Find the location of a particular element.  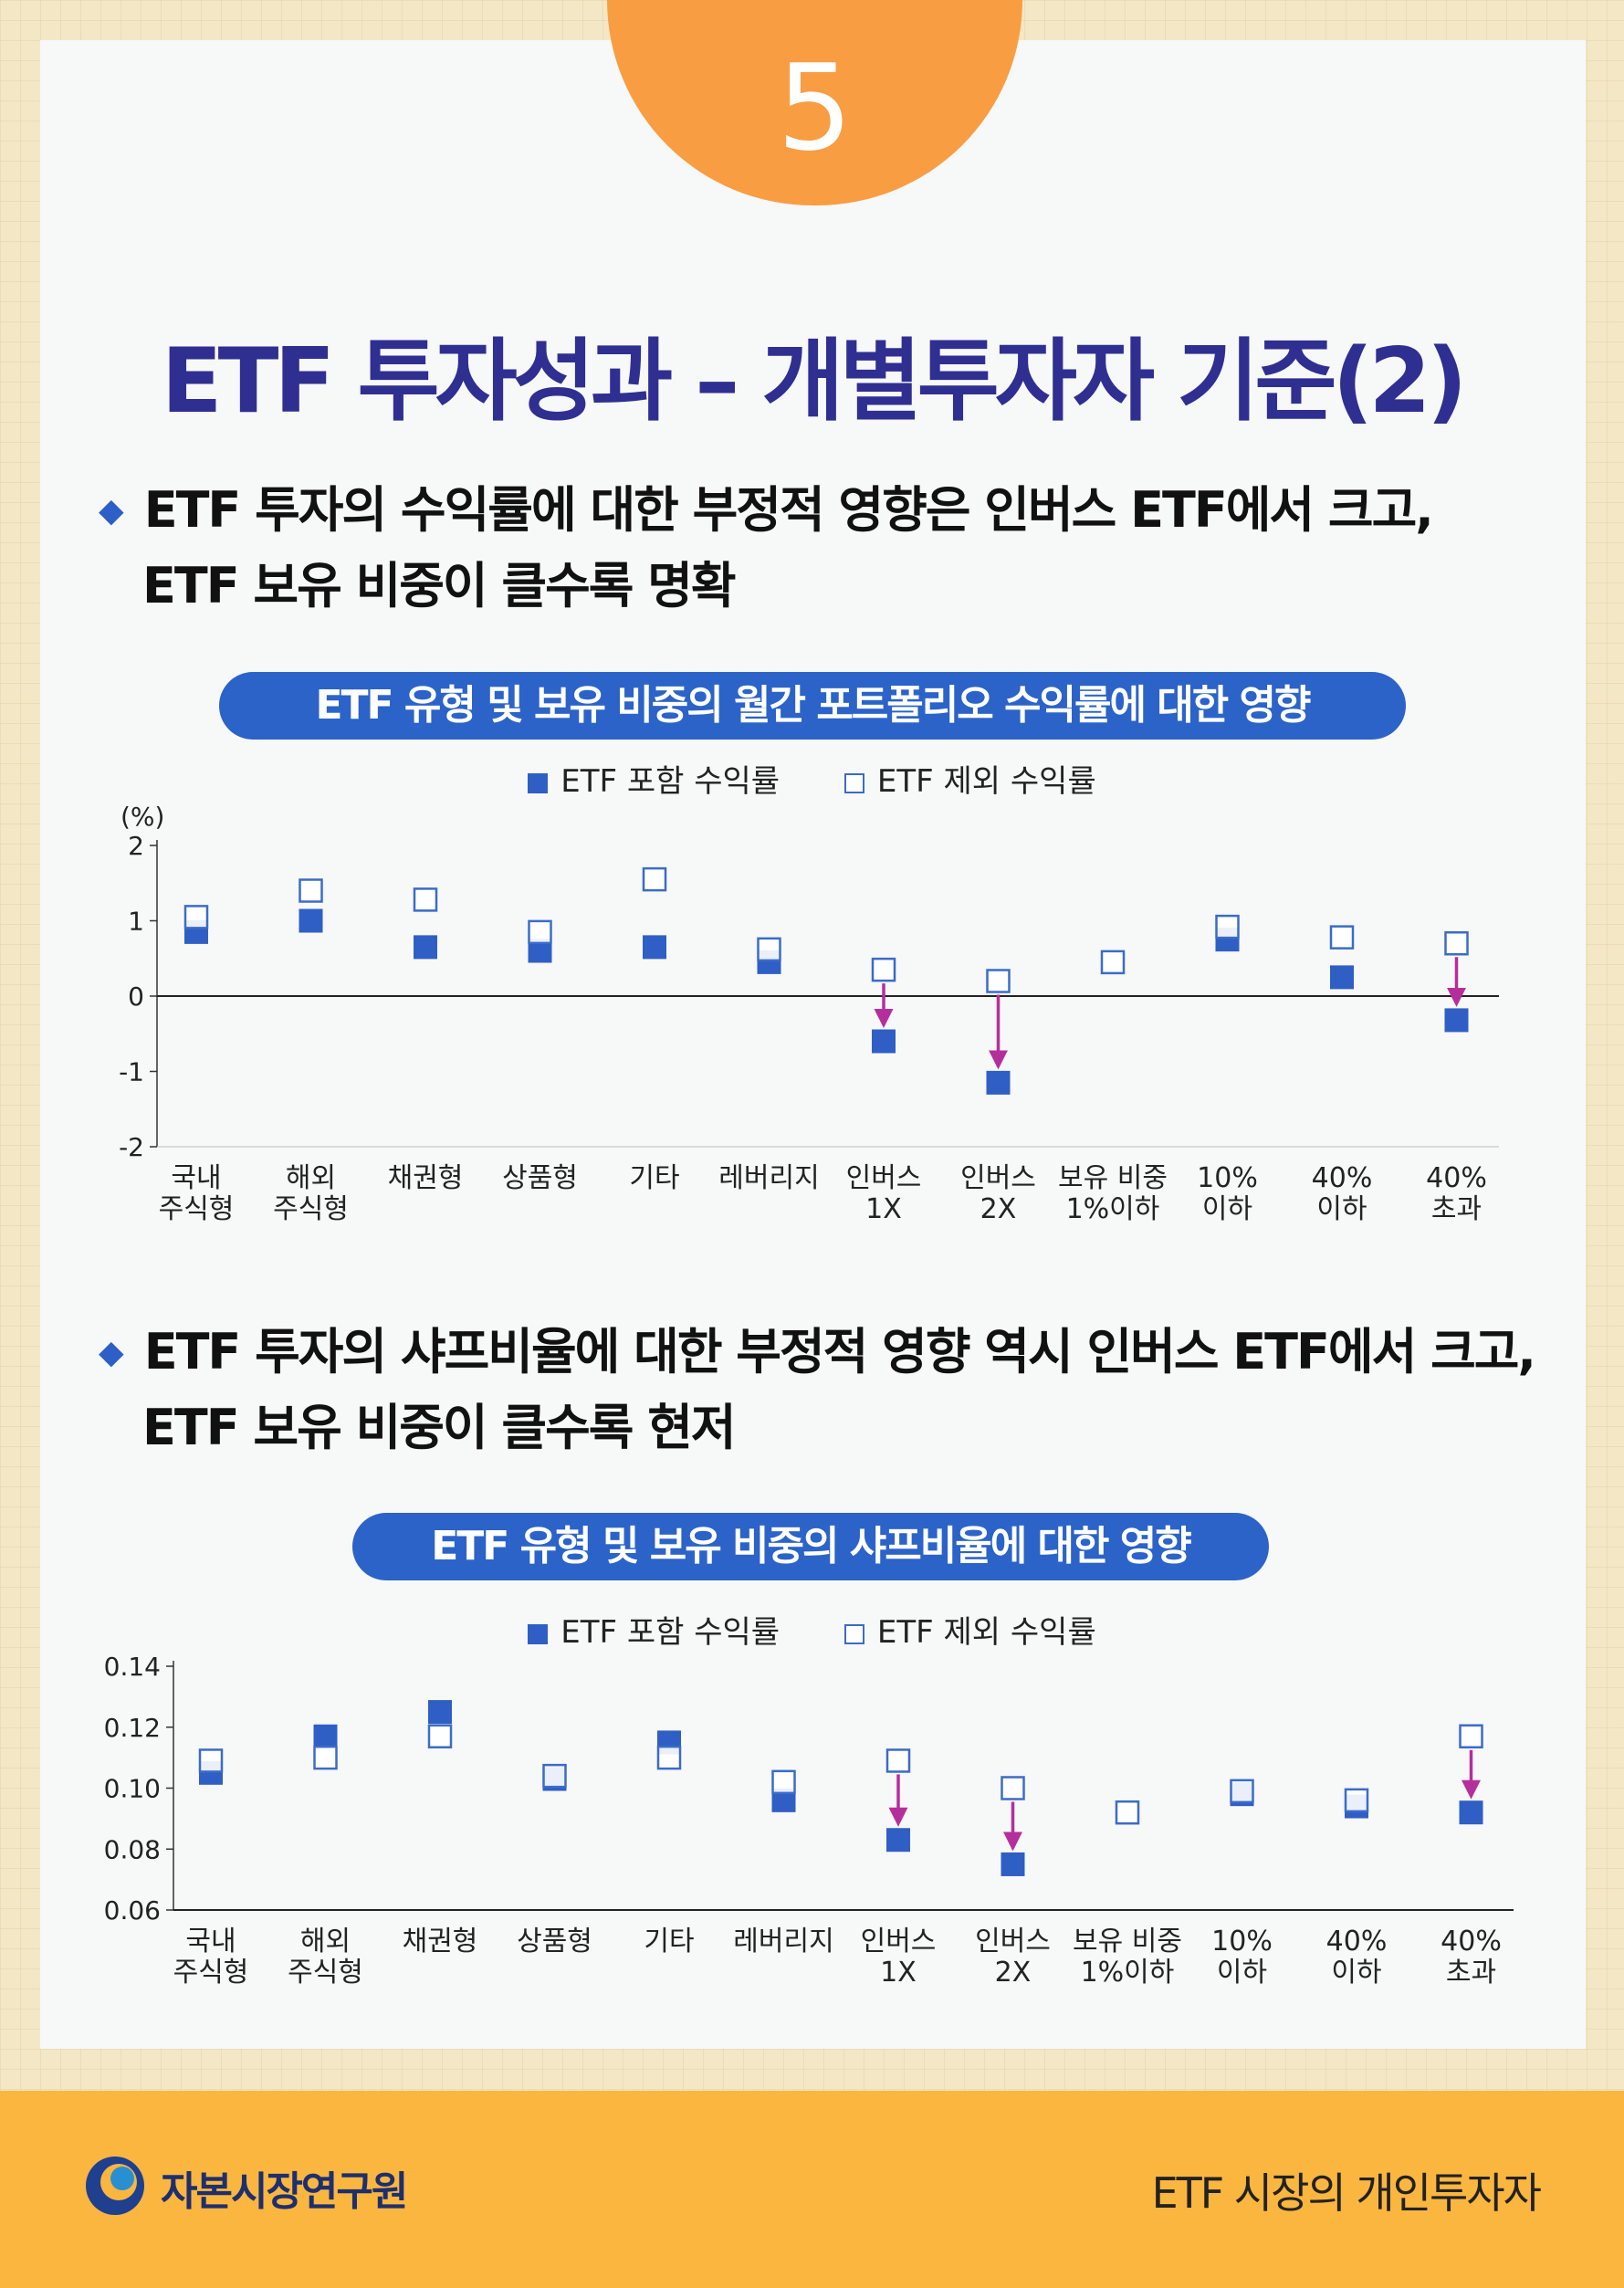

bullet-line-2: ETF 보유 비중이 클수록 현저 is located at coordinates (439, 1427).